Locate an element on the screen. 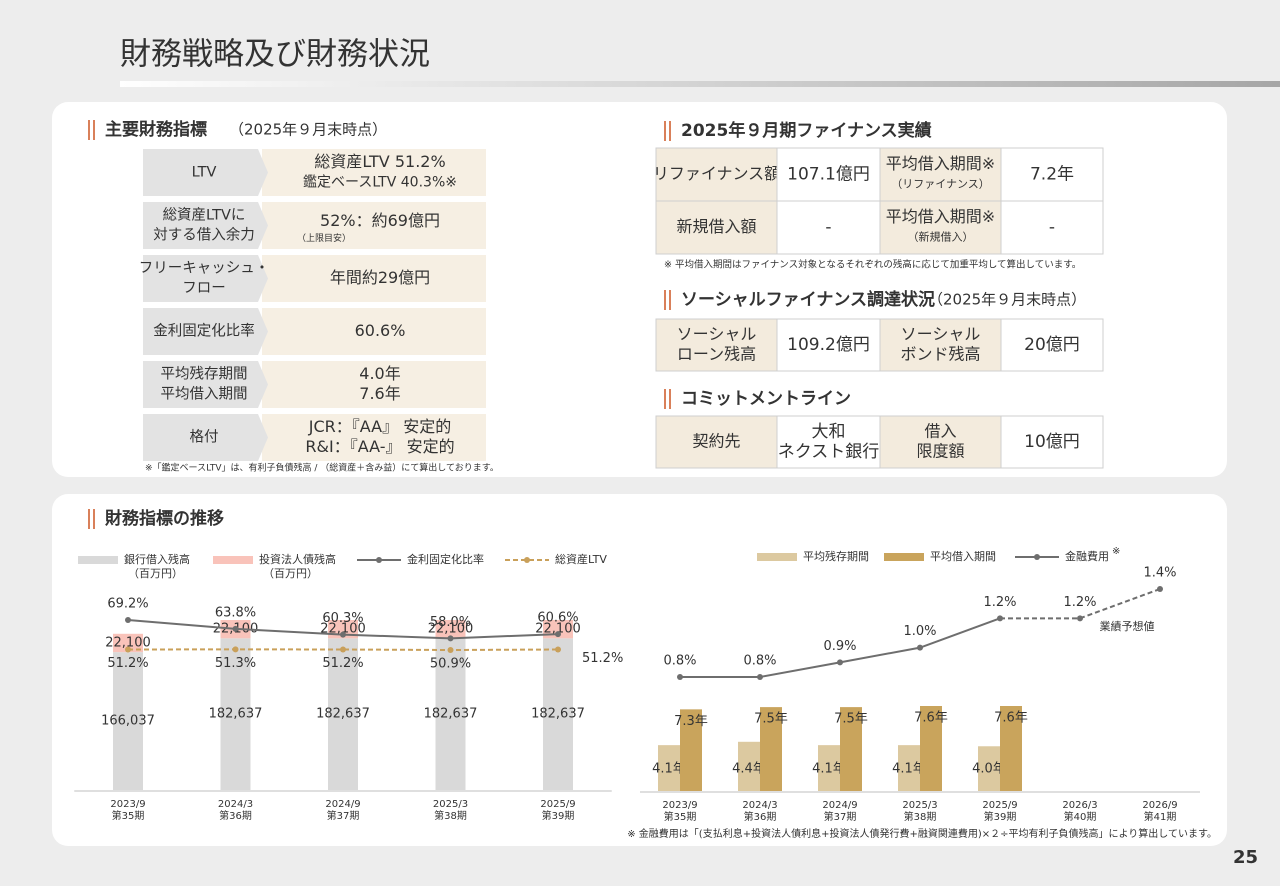 The image size is (1280, 886). bar-value-label: 7.3年 is located at coordinates (691, 721).